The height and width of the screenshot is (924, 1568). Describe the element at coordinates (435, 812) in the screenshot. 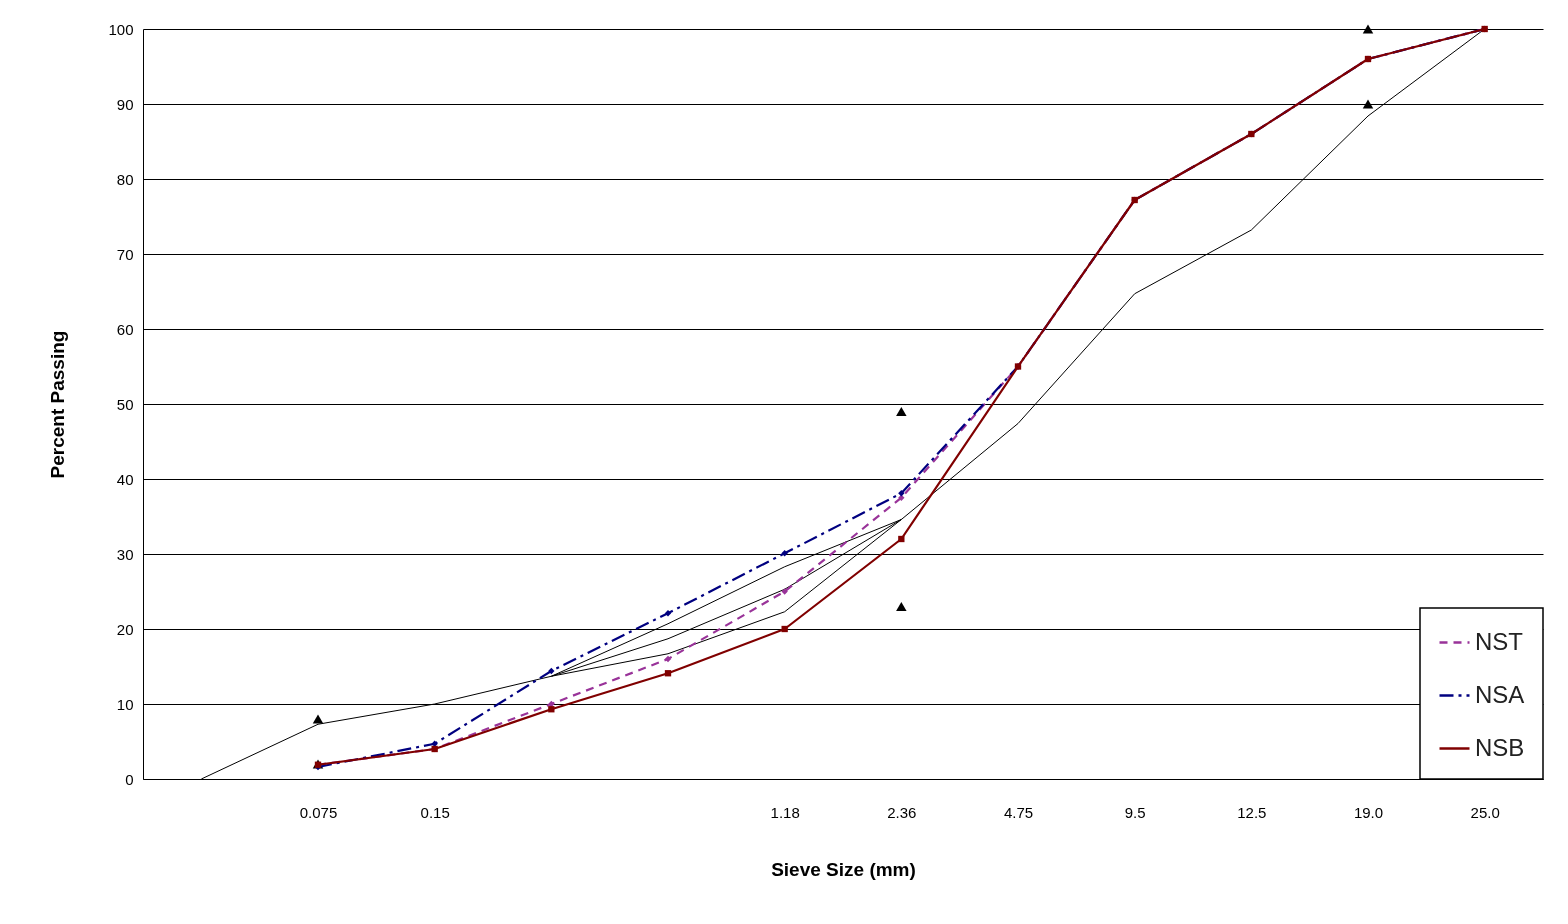

I see `x-tick-label: 0.15` at that location.